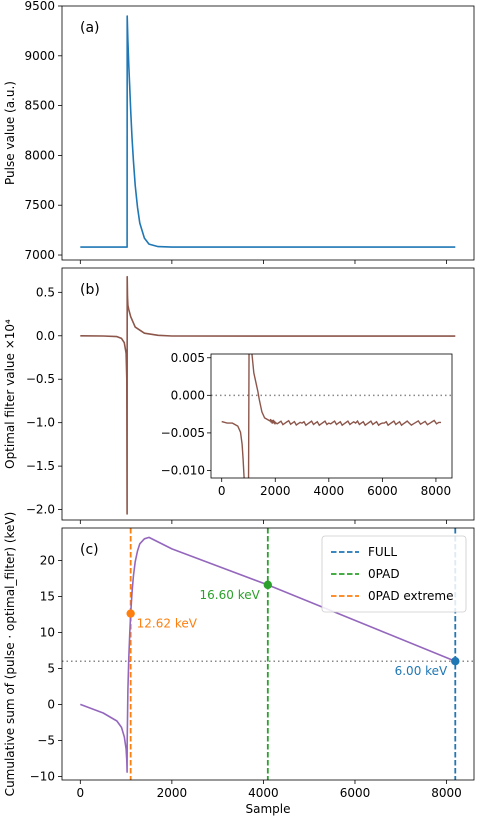 This screenshot has width=481, height=823. What do you see at coordinates (446, 793) in the screenshot?
I see `x-tick-label: 8000` at bounding box center [446, 793].